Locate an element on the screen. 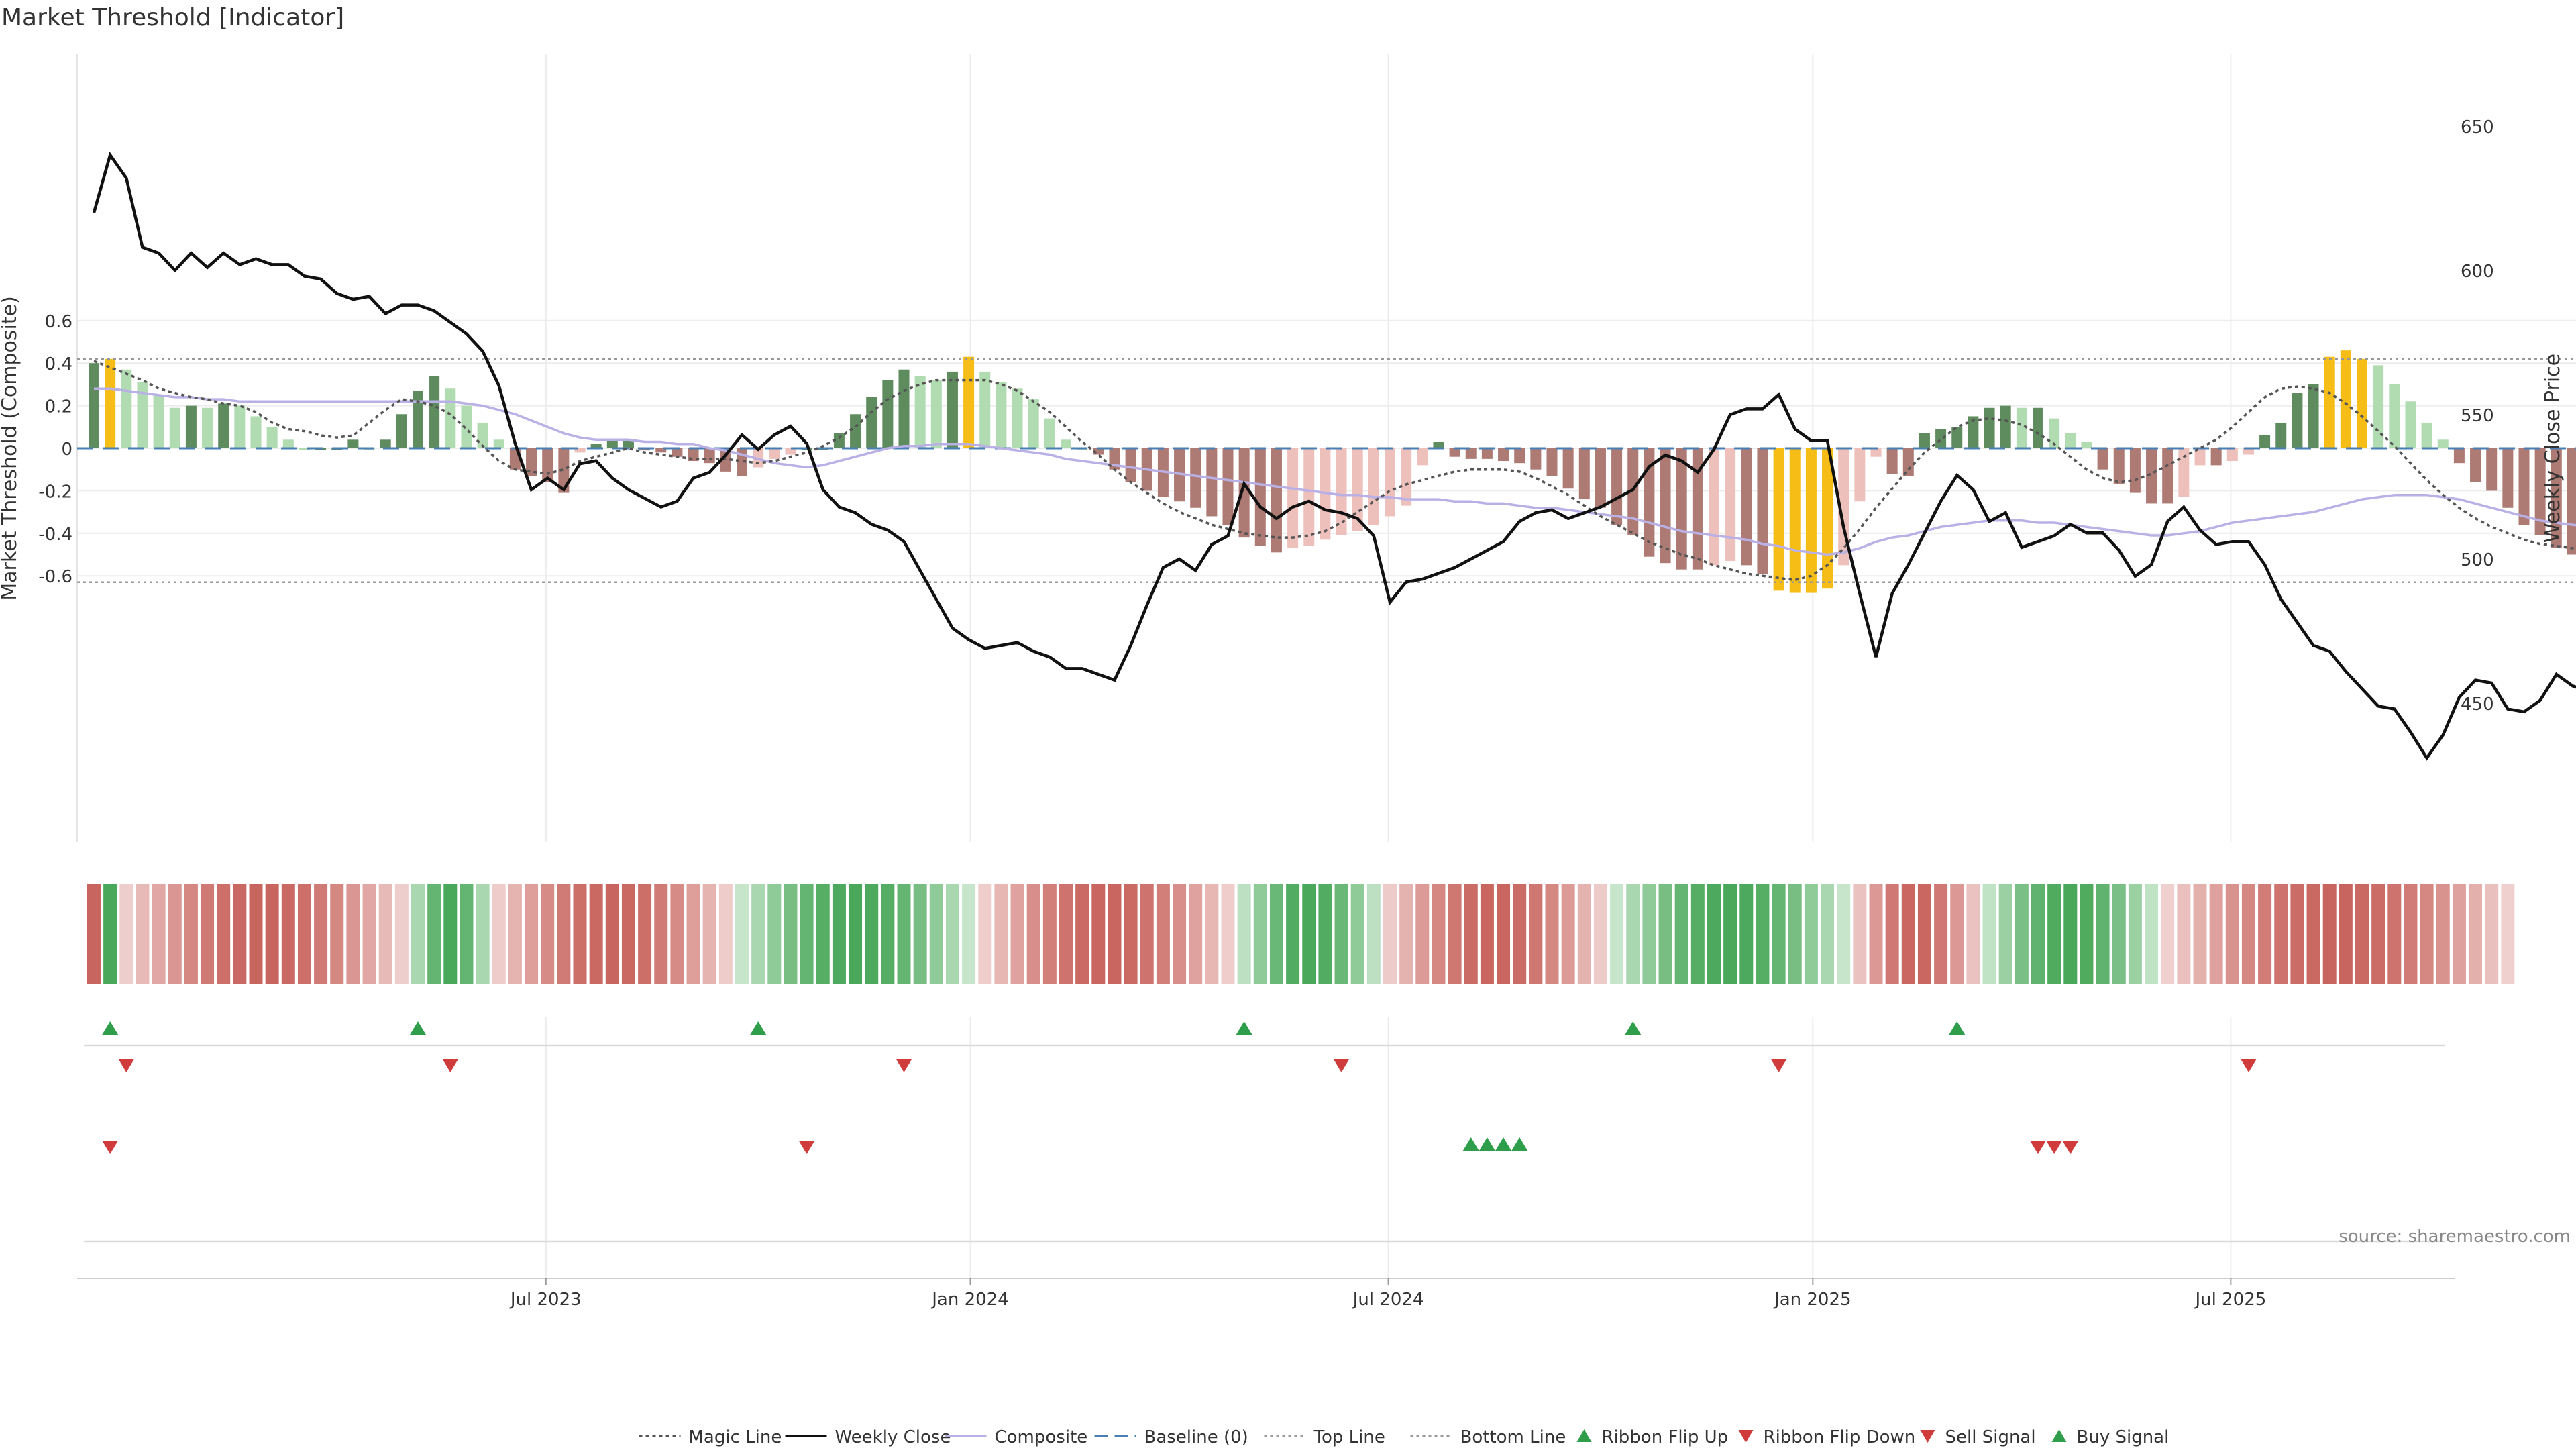 The width and height of the screenshot is (2576, 1452). triangle-down-icon is located at coordinates (1927, 1437).